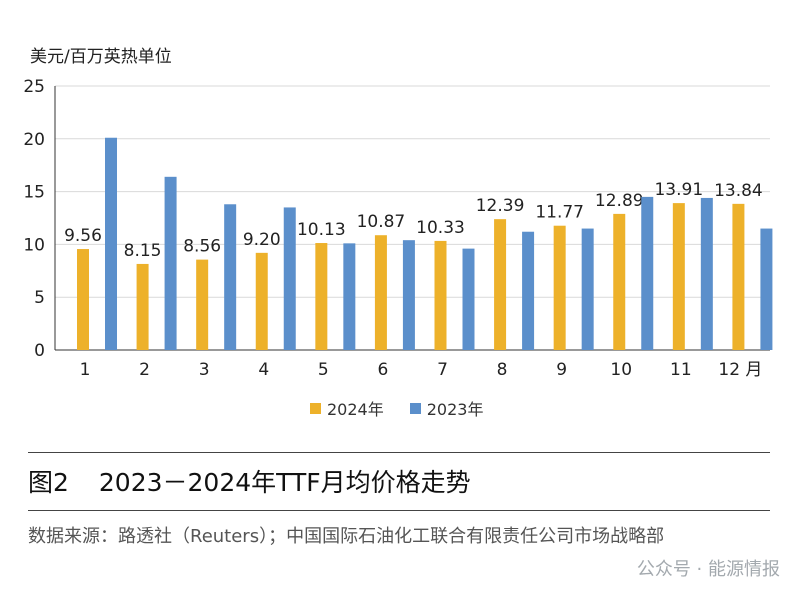  Describe the element at coordinates (346, 536) in the screenshot. I see `data-source-note: 数据来源：路透社（Reuters）；中国国际石油化工联合有限责任公司市场战略部` at that location.